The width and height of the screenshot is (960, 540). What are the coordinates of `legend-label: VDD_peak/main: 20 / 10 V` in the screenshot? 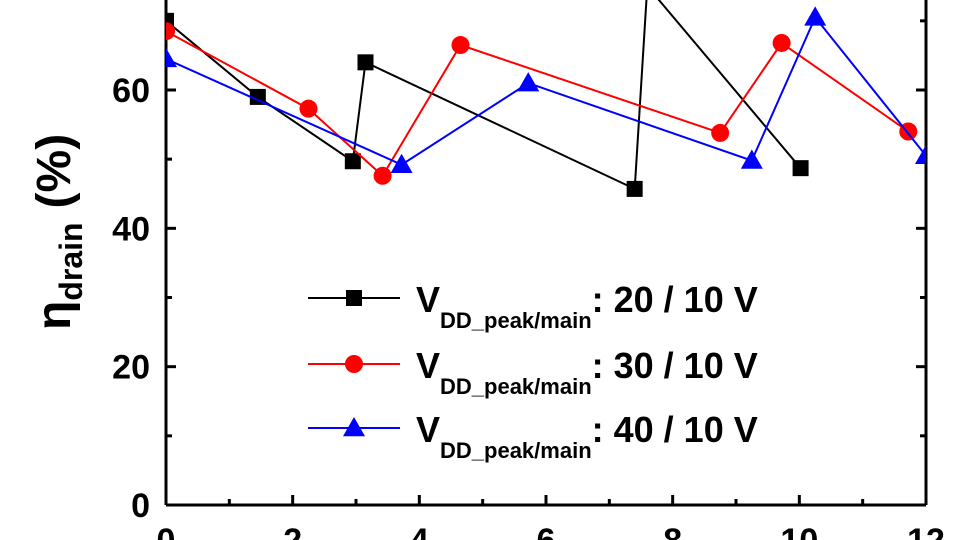 It's located at (587, 306).